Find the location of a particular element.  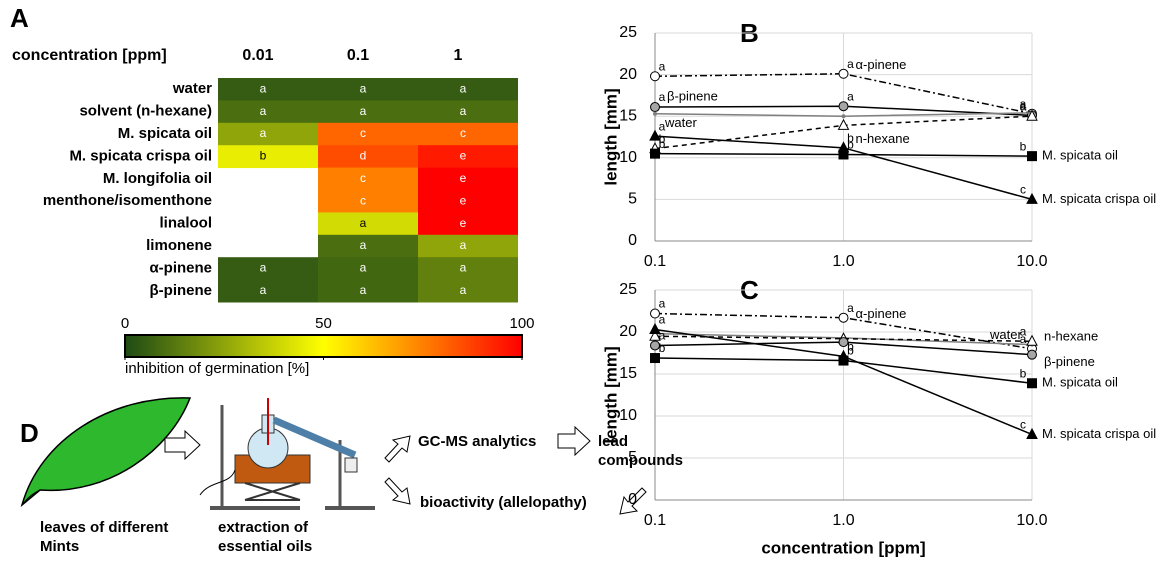

row-label: M. spicata crispa oil is located at coordinates (140, 155).